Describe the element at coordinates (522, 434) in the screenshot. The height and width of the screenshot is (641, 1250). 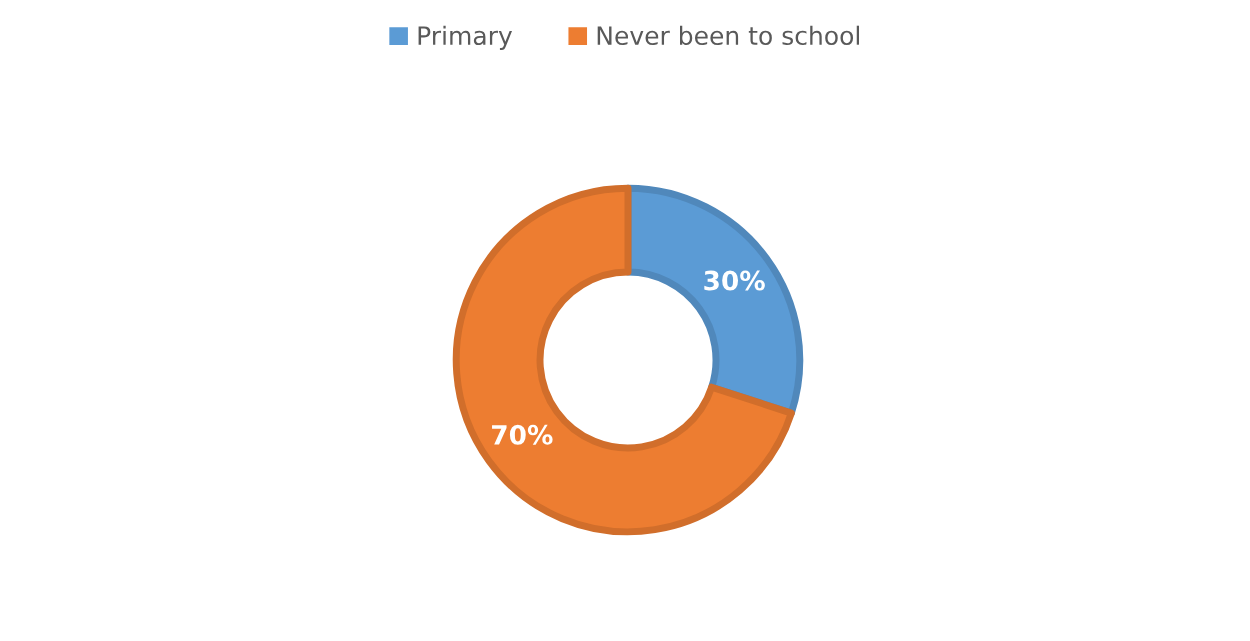
I see `data-label: 70%` at that location.